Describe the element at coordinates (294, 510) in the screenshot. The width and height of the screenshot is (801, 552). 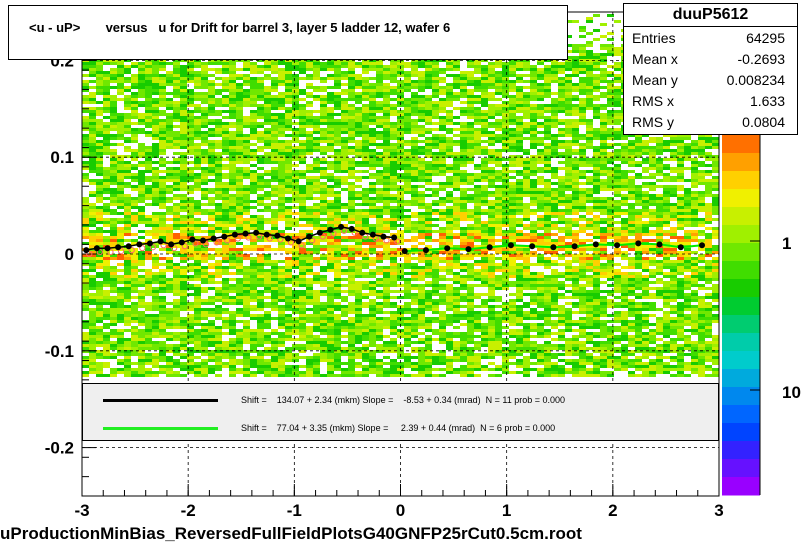
I see `x-tick-label: -1` at that location.